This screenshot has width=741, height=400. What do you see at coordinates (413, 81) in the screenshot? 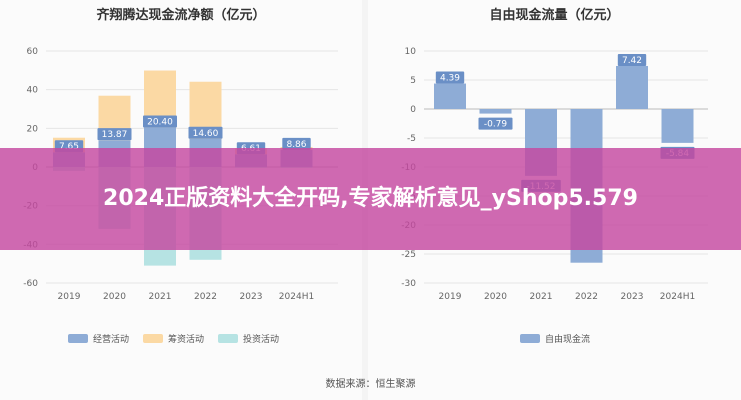
I see `right-chart-y-tick-label: 5` at bounding box center [413, 81].